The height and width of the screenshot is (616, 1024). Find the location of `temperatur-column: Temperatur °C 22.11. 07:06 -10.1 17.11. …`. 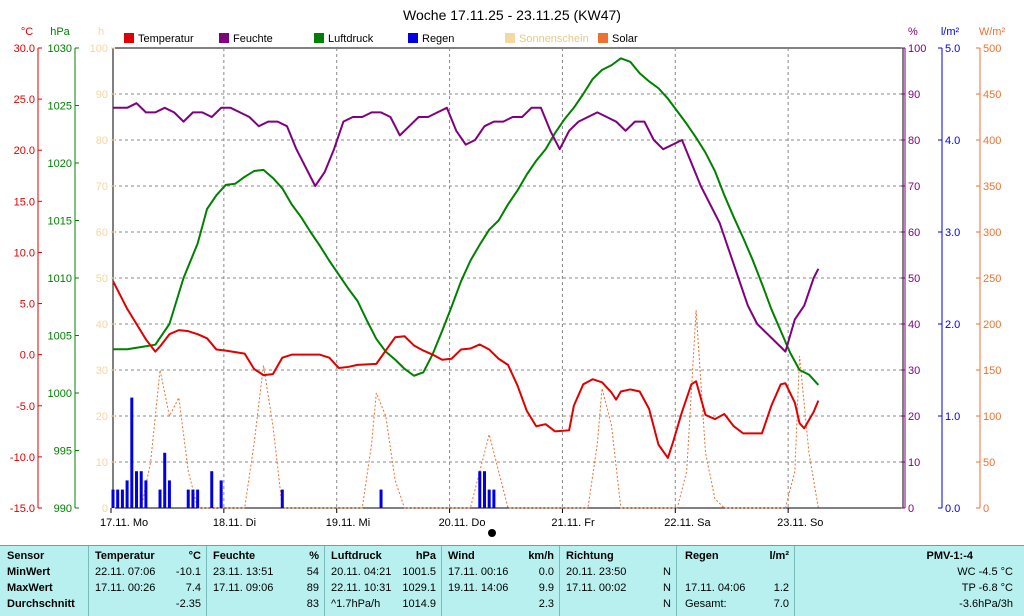

temperatur-column: Temperatur °C 22.11. 07:06 -10.1 17.11. … is located at coordinates (147, 581).